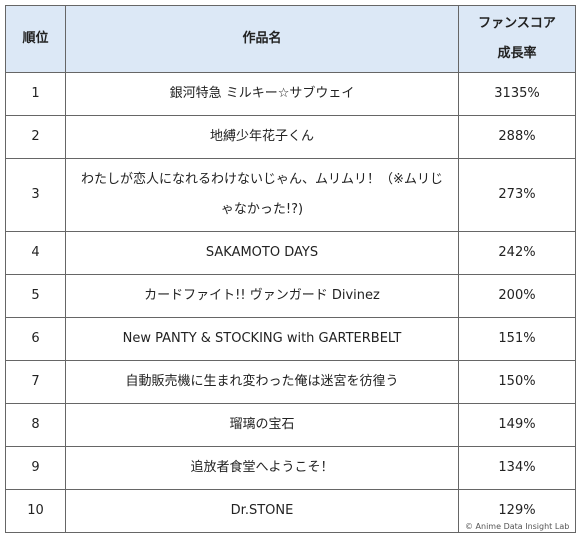  What do you see at coordinates (35, 425) in the screenshot?
I see `rank-cell: 8` at bounding box center [35, 425].